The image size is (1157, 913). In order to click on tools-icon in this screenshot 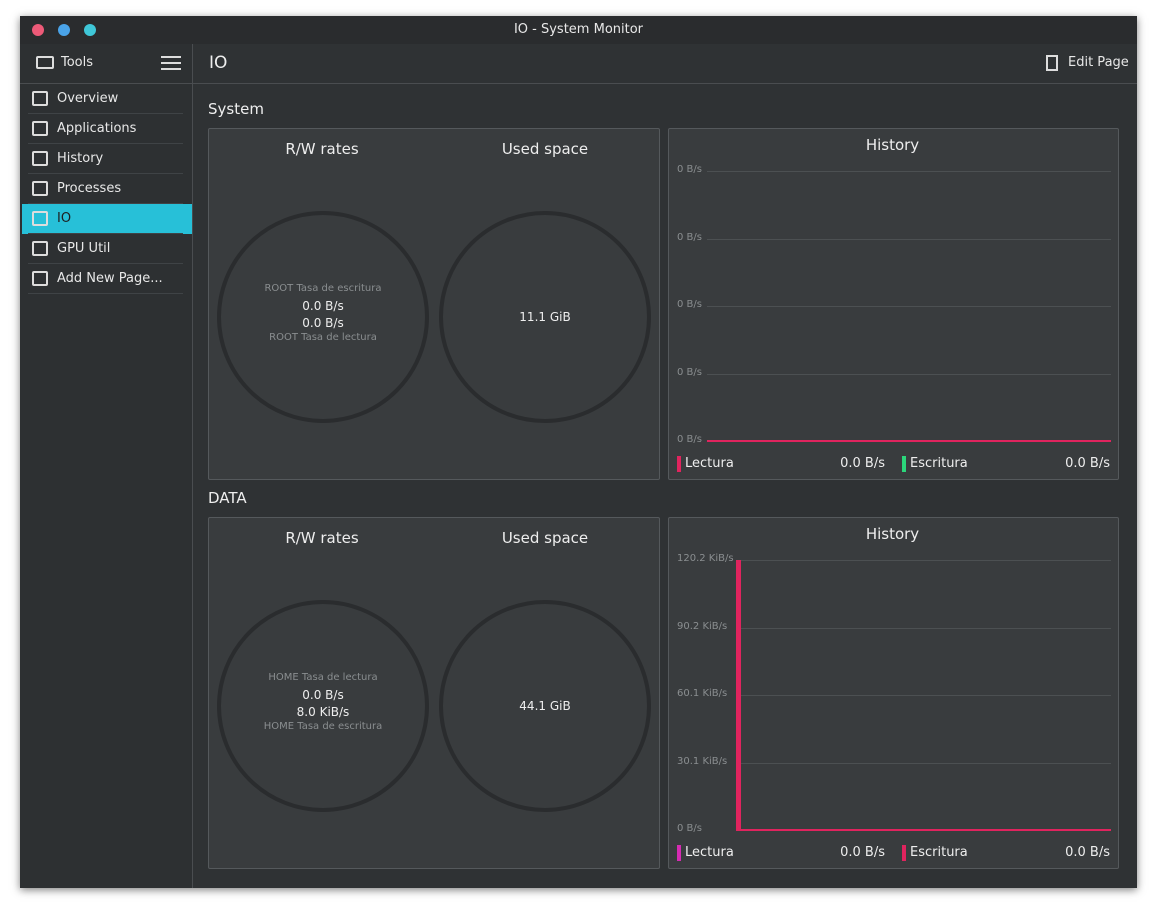, I will do `click(45, 62)`.